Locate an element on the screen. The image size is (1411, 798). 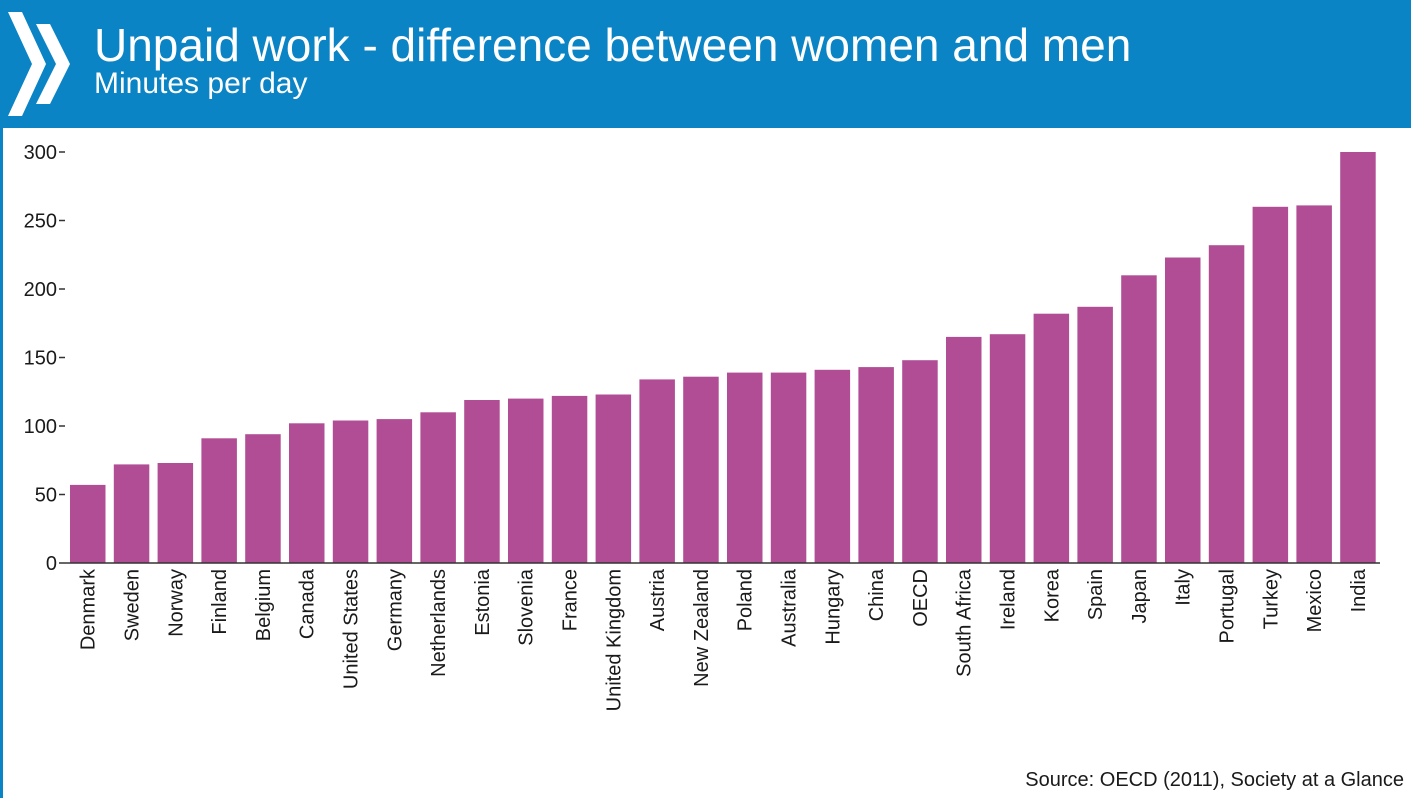
y-tick-label: 100 is located at coordinates (40, 427).